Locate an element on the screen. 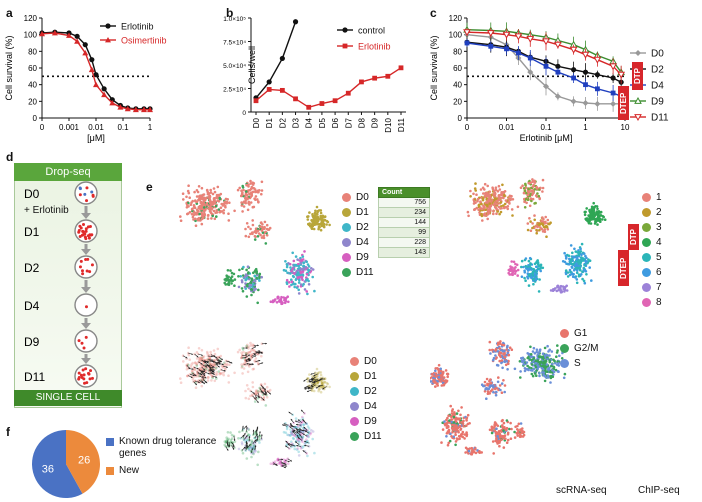  y-axis-label: Cell survival (%) is located at coordinates (434, 67).